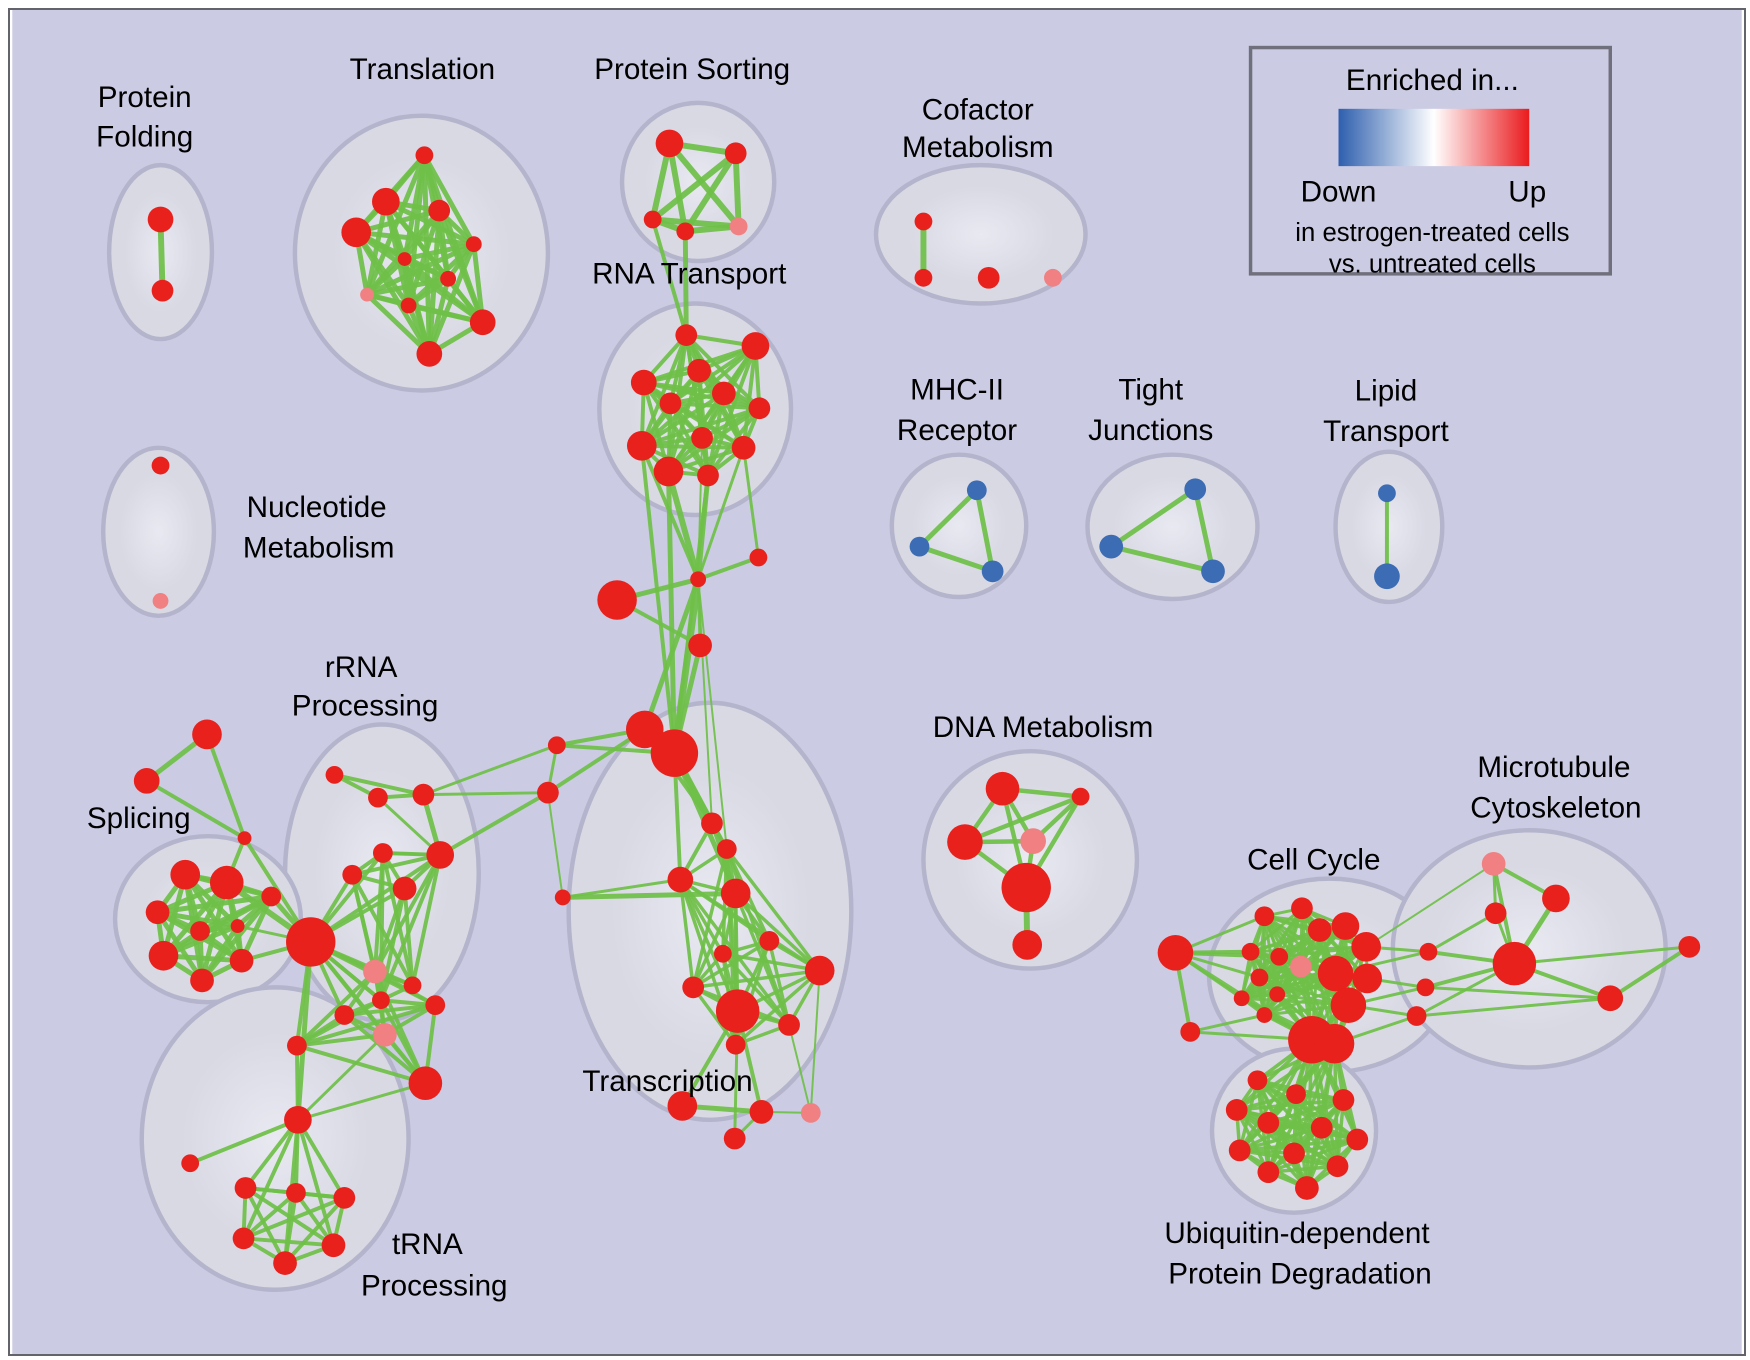 The width and height of the screenshot is (1750, 1360). I want to click on node-cc6, so click(1250, 951).